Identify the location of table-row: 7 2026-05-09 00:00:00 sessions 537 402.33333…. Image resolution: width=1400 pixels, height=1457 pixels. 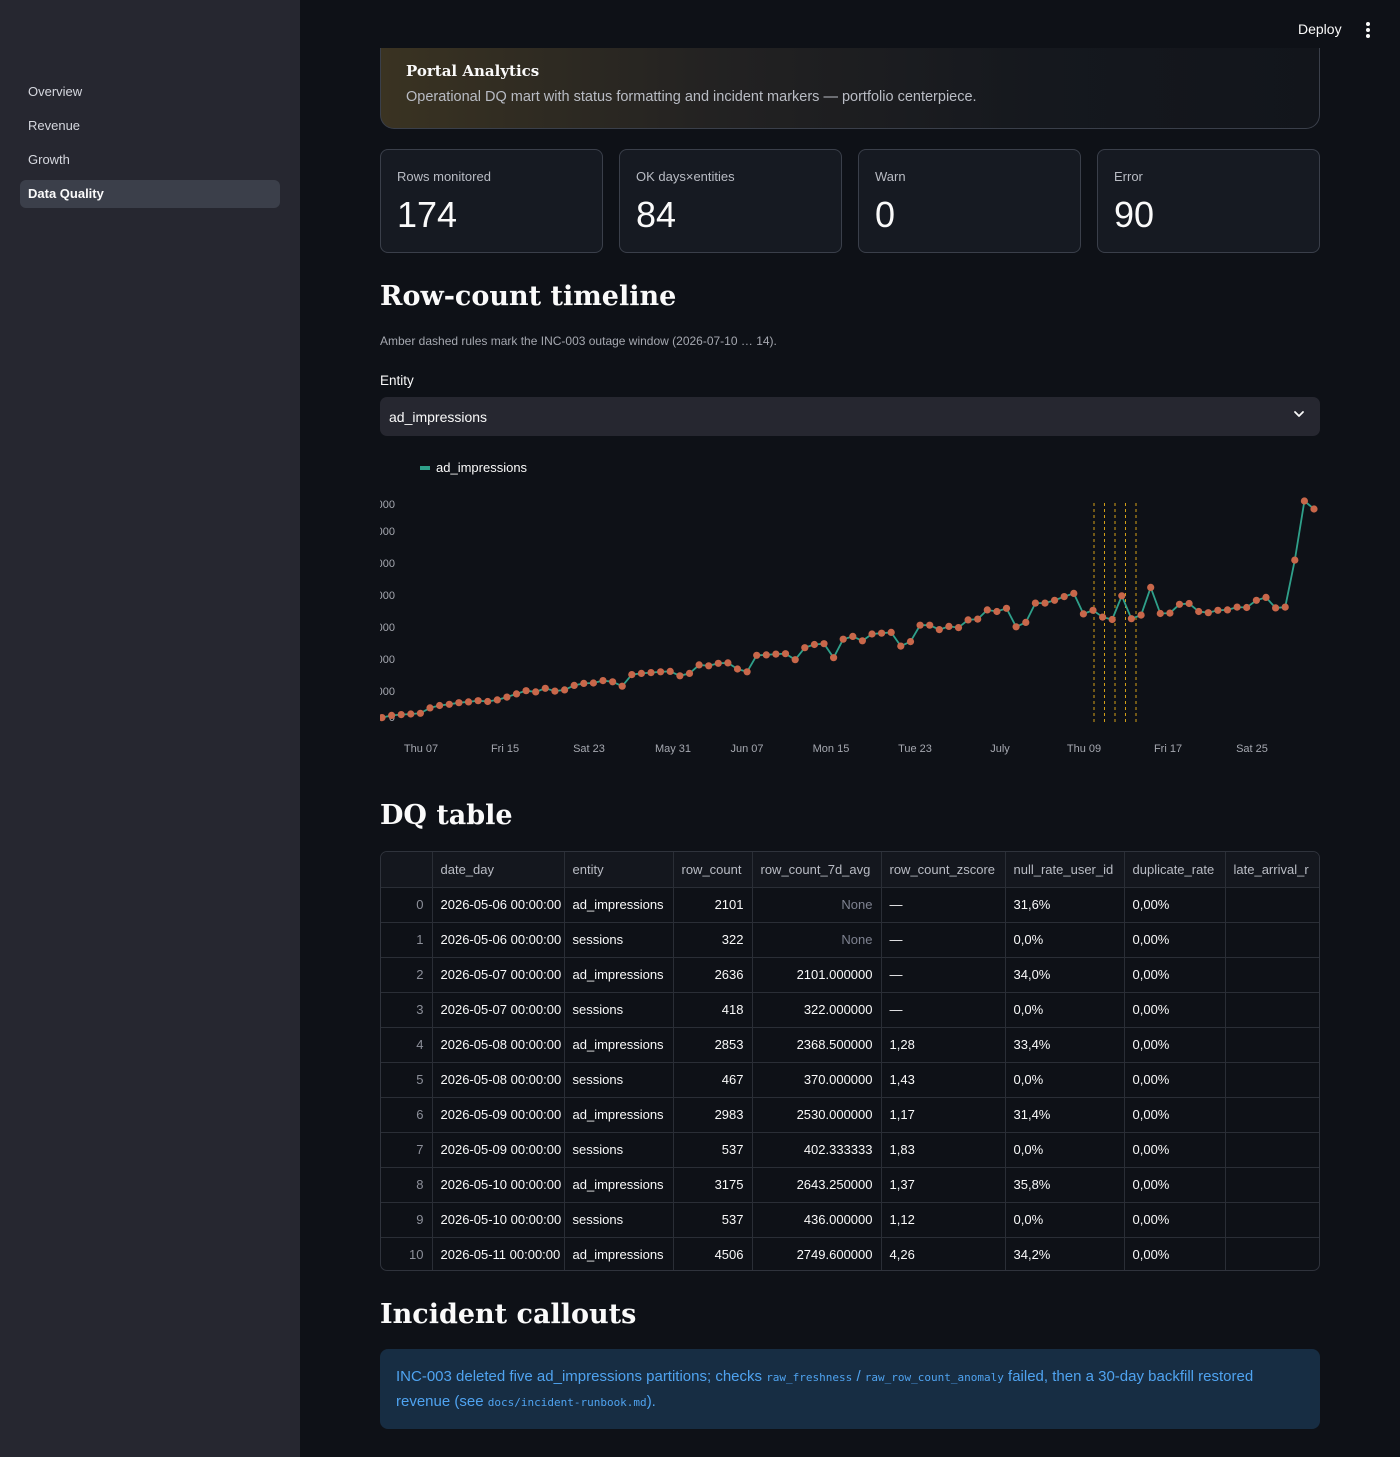
(850, 1150).